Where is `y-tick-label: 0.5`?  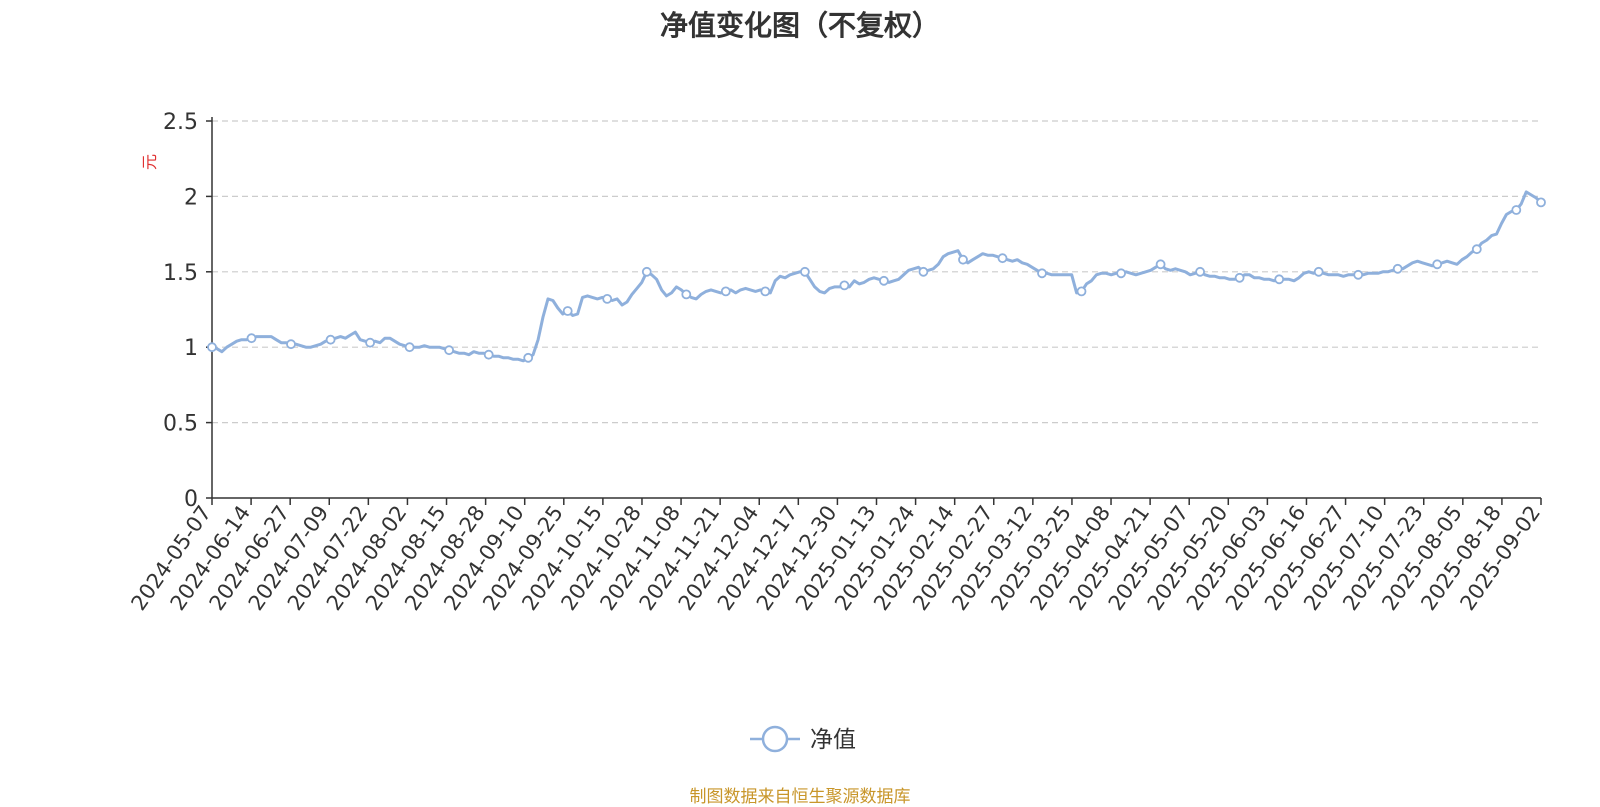
y-tick-label: 0.5 is located at coordinates (180, 424).